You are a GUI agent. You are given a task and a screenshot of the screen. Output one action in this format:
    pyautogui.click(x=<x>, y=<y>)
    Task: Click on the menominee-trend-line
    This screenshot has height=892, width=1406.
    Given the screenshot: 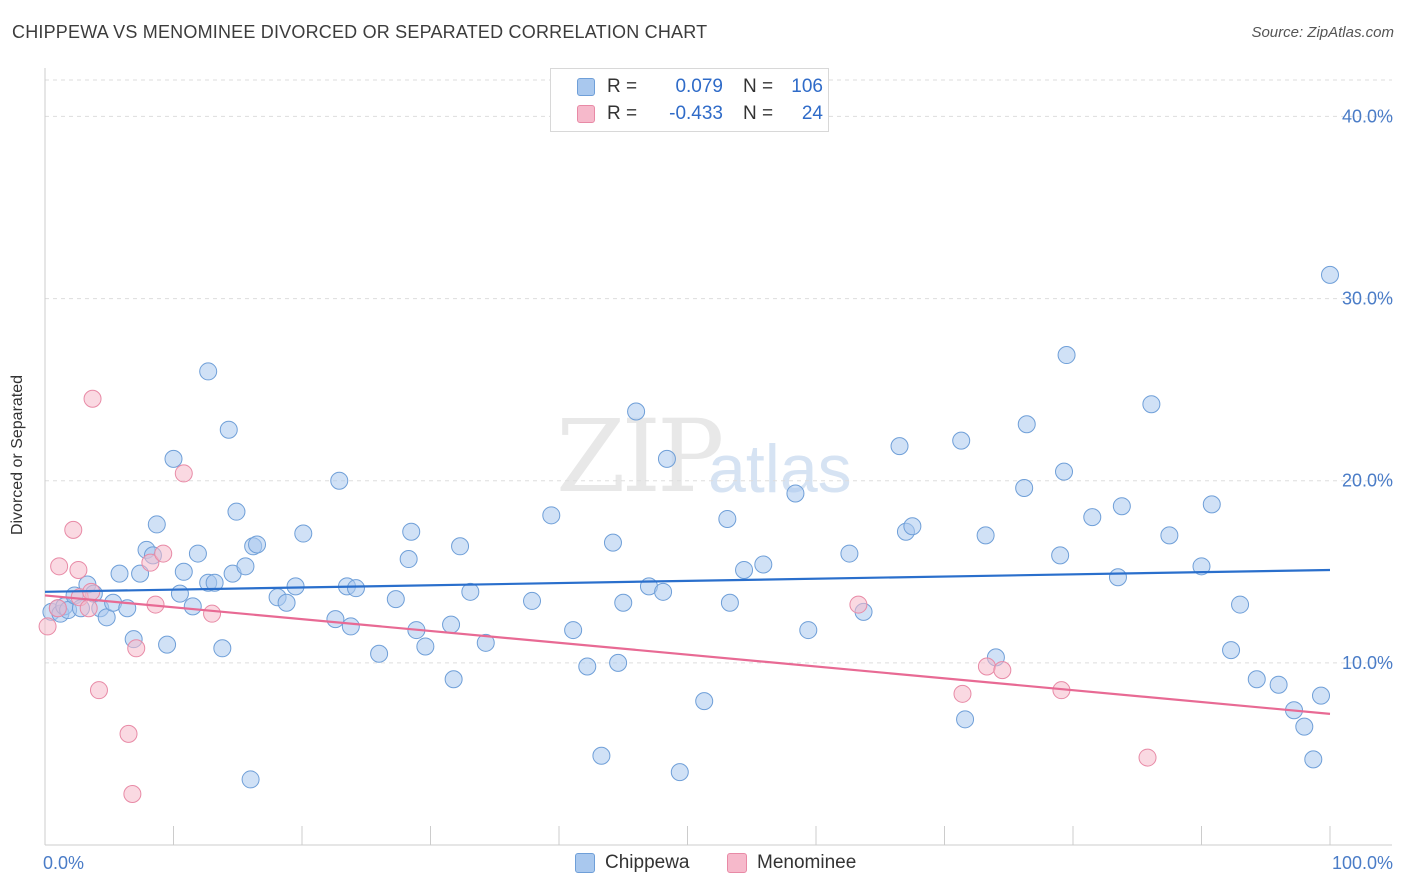 What is the action you would take?
    pyautogui.click(x=687, y=654)
    